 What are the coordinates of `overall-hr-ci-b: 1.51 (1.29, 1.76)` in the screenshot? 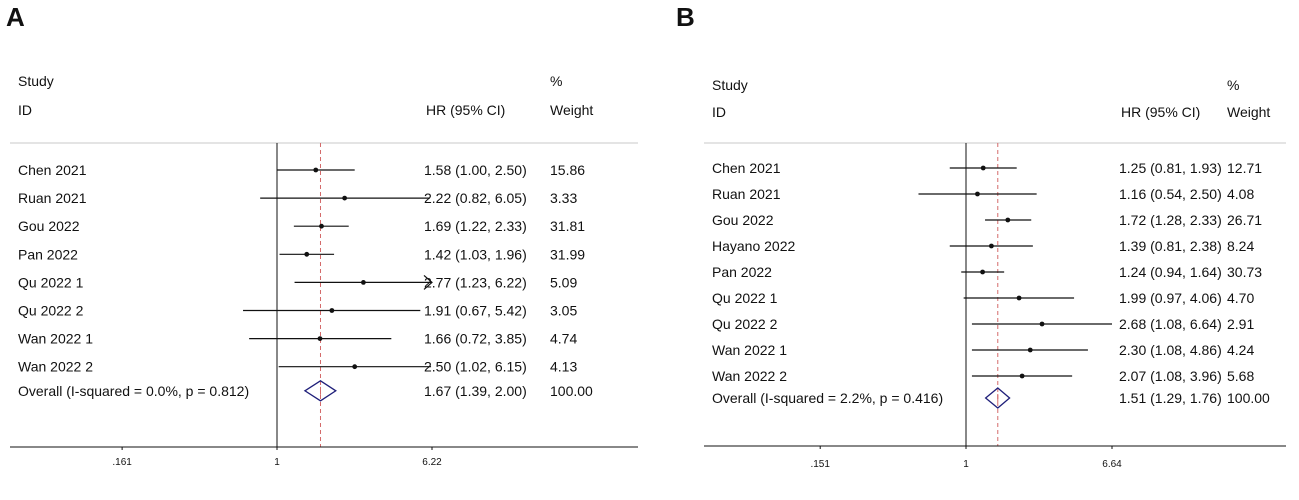 It's located at (1170, 398).